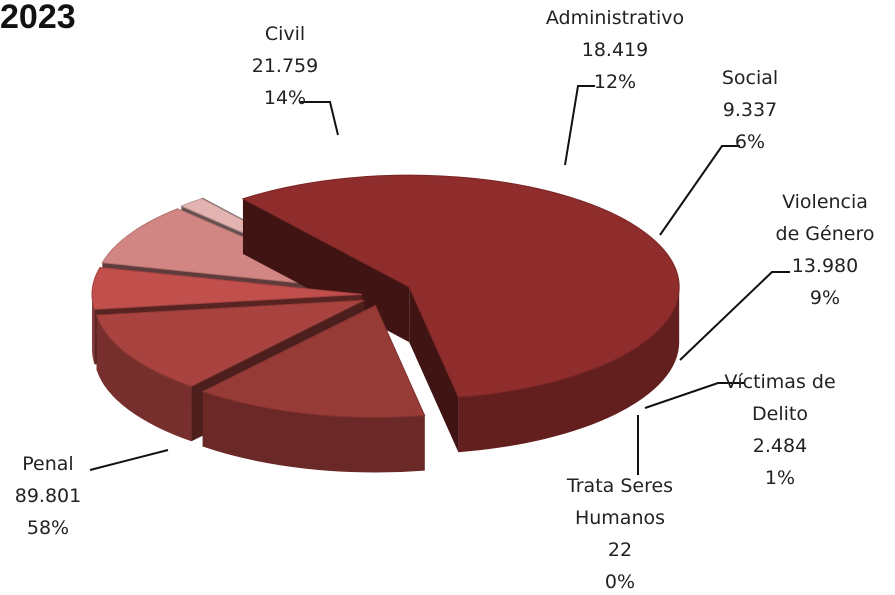 This screenshot has width=895, height=595. Describe the element at coordinates (780, 446) in the screenshot. I see `label-value: 2.484` at that location.